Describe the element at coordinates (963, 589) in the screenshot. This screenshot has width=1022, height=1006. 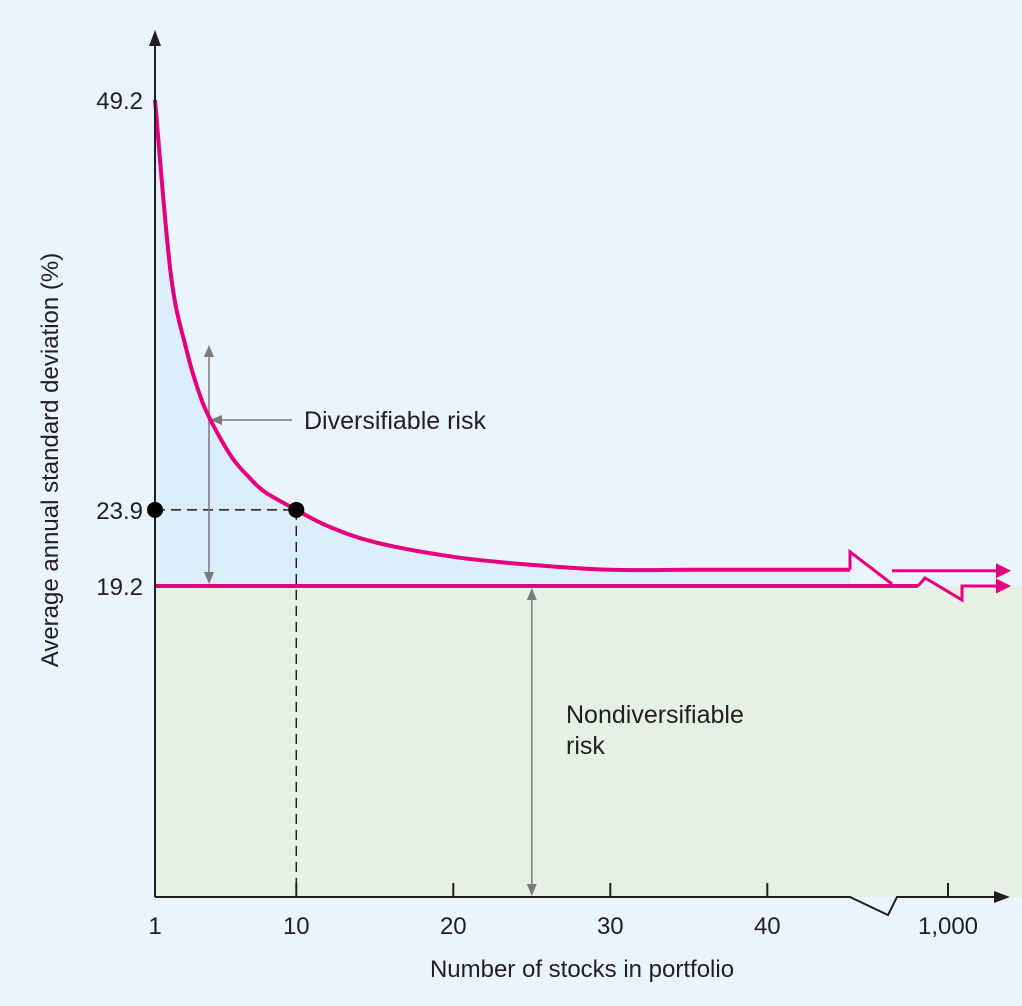
I see `nondiversifiable-line-break` at that location.